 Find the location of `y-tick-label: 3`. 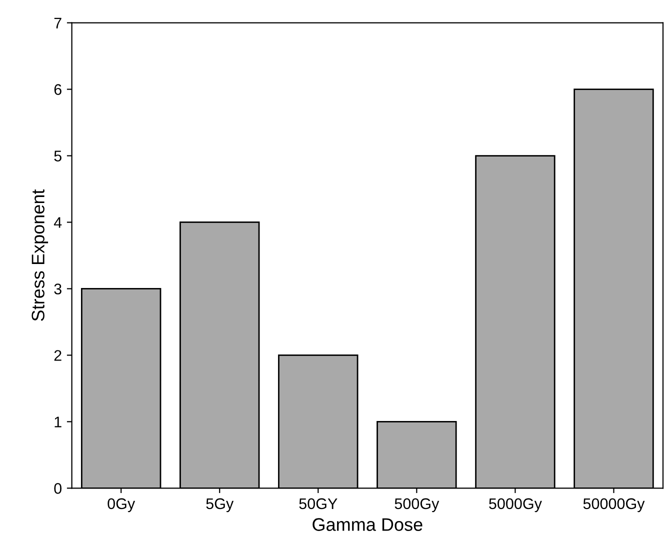

y-tick-label: 3 is located at coordinates (58, 289).